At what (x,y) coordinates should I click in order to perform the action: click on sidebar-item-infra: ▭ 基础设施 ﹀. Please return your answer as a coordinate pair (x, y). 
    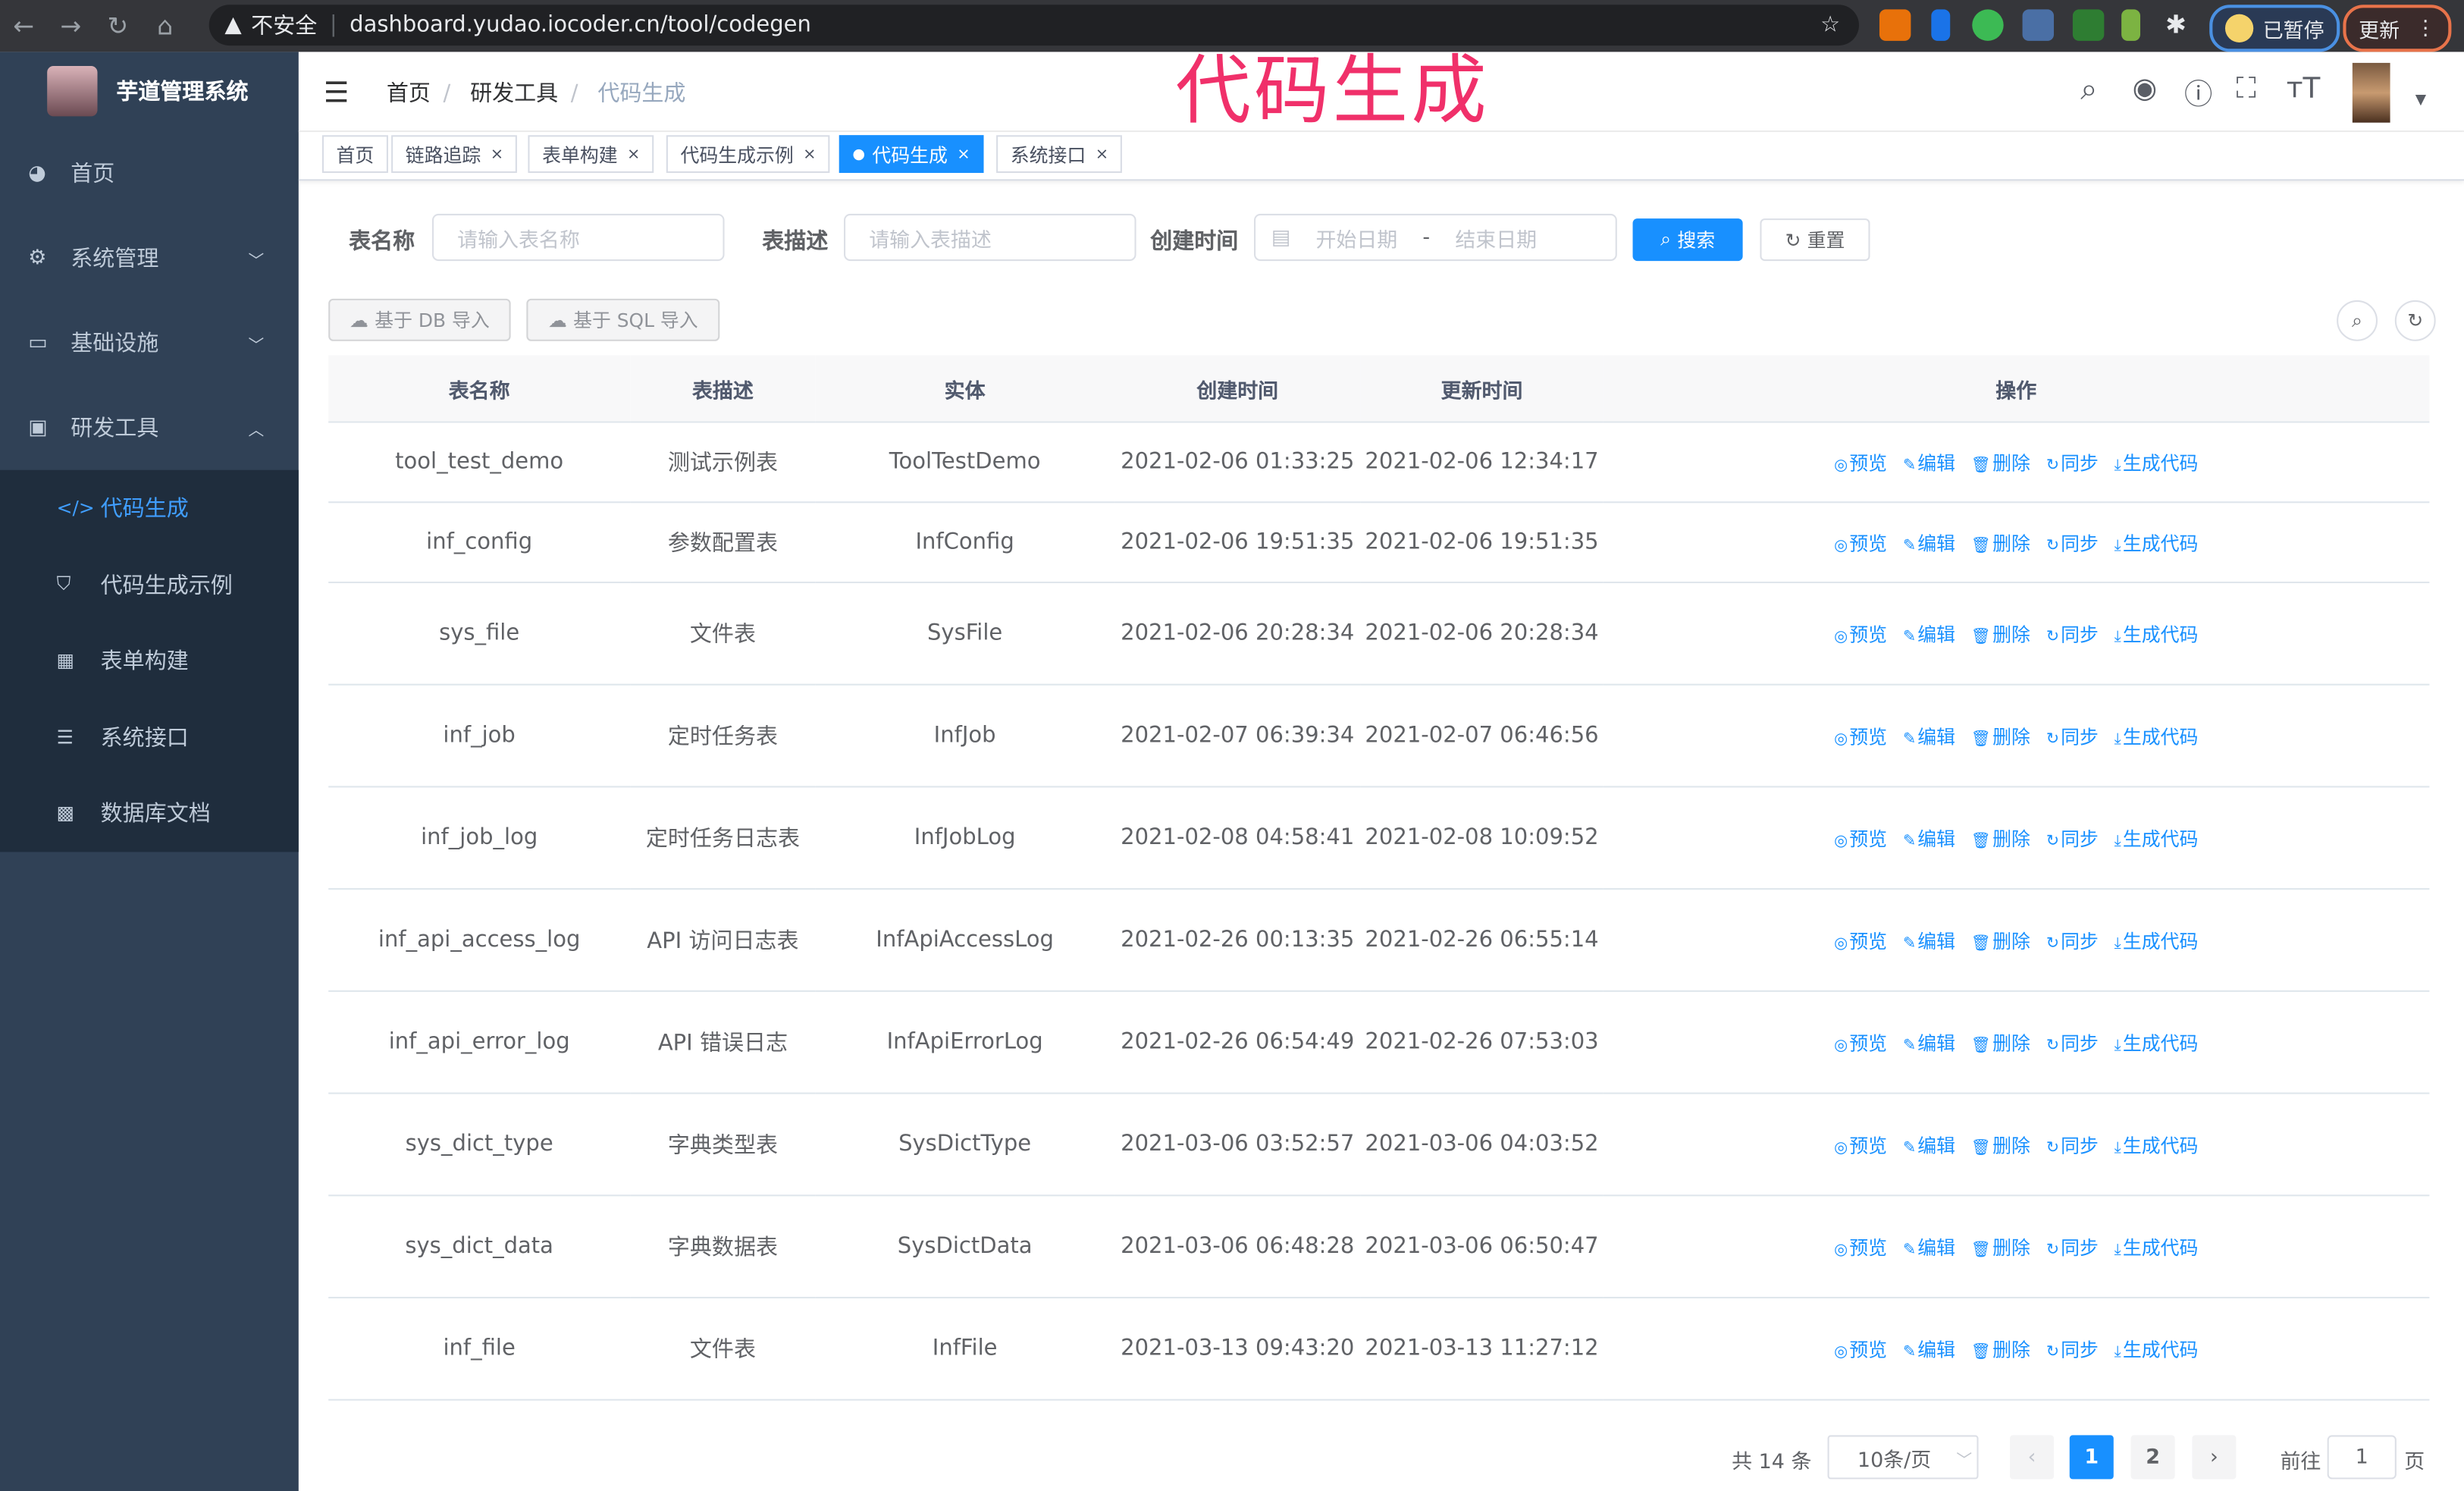
    Looking at the image, I should click on (150, 342).